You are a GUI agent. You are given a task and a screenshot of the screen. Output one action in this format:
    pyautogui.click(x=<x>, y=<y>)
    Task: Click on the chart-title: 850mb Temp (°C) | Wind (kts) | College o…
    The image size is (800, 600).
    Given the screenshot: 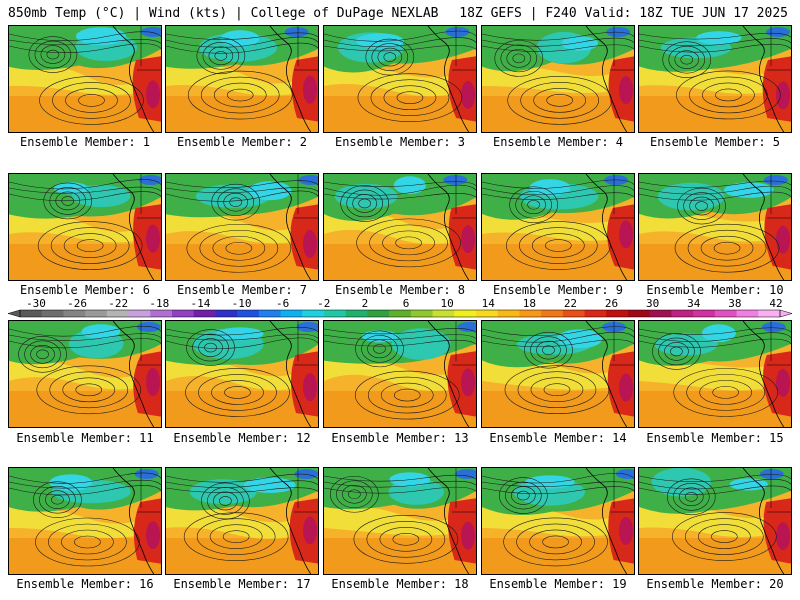 What is the action you would take?
    pyautogui.click(x=223, y=13)
    